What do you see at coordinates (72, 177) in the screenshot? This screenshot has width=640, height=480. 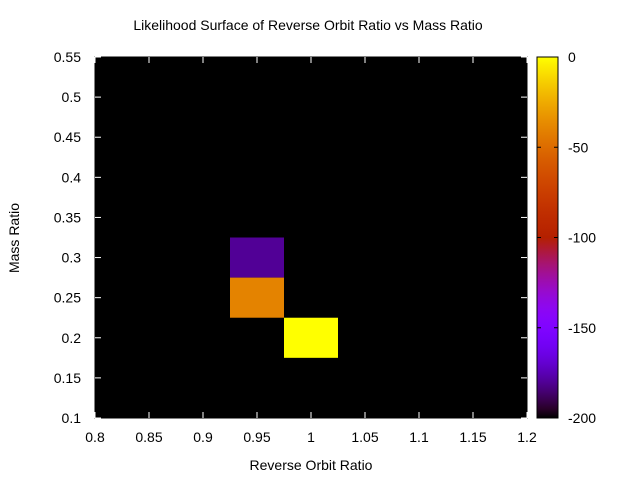 I see `y-tick-label: 0.4` at bounding box center [72, 177].